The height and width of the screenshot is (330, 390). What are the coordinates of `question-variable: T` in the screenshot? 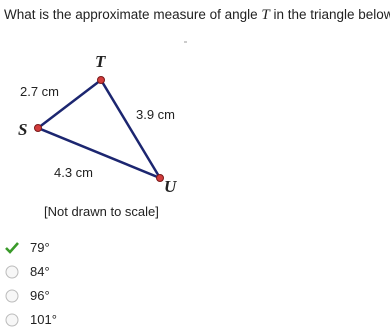 It's located at (265, 15).